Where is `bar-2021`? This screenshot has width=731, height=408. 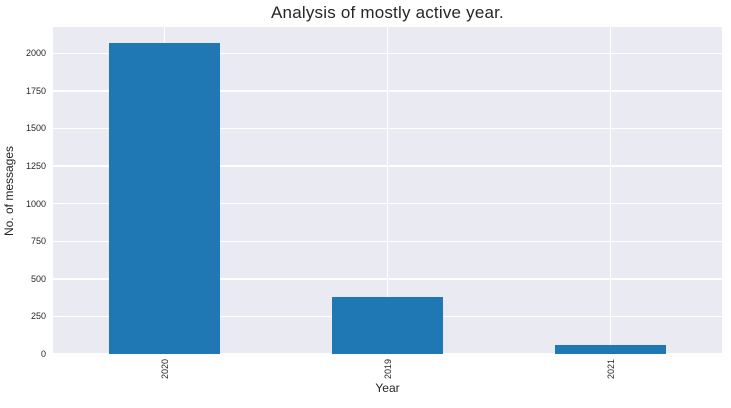
bar-2021 is located at coordinates (610, 349).